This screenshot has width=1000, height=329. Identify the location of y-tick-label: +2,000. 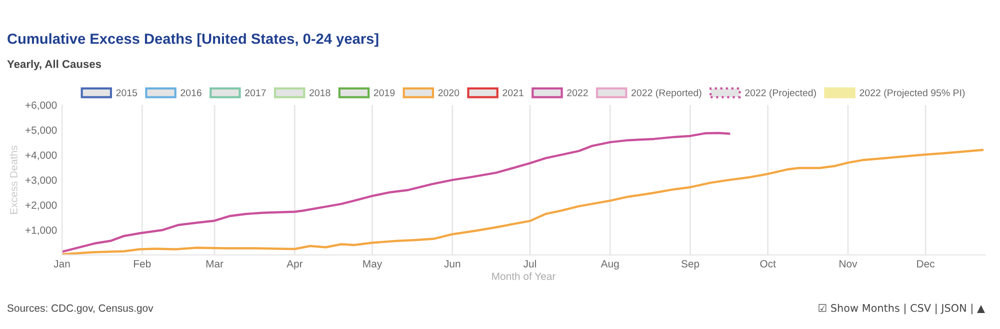
(41, 205).